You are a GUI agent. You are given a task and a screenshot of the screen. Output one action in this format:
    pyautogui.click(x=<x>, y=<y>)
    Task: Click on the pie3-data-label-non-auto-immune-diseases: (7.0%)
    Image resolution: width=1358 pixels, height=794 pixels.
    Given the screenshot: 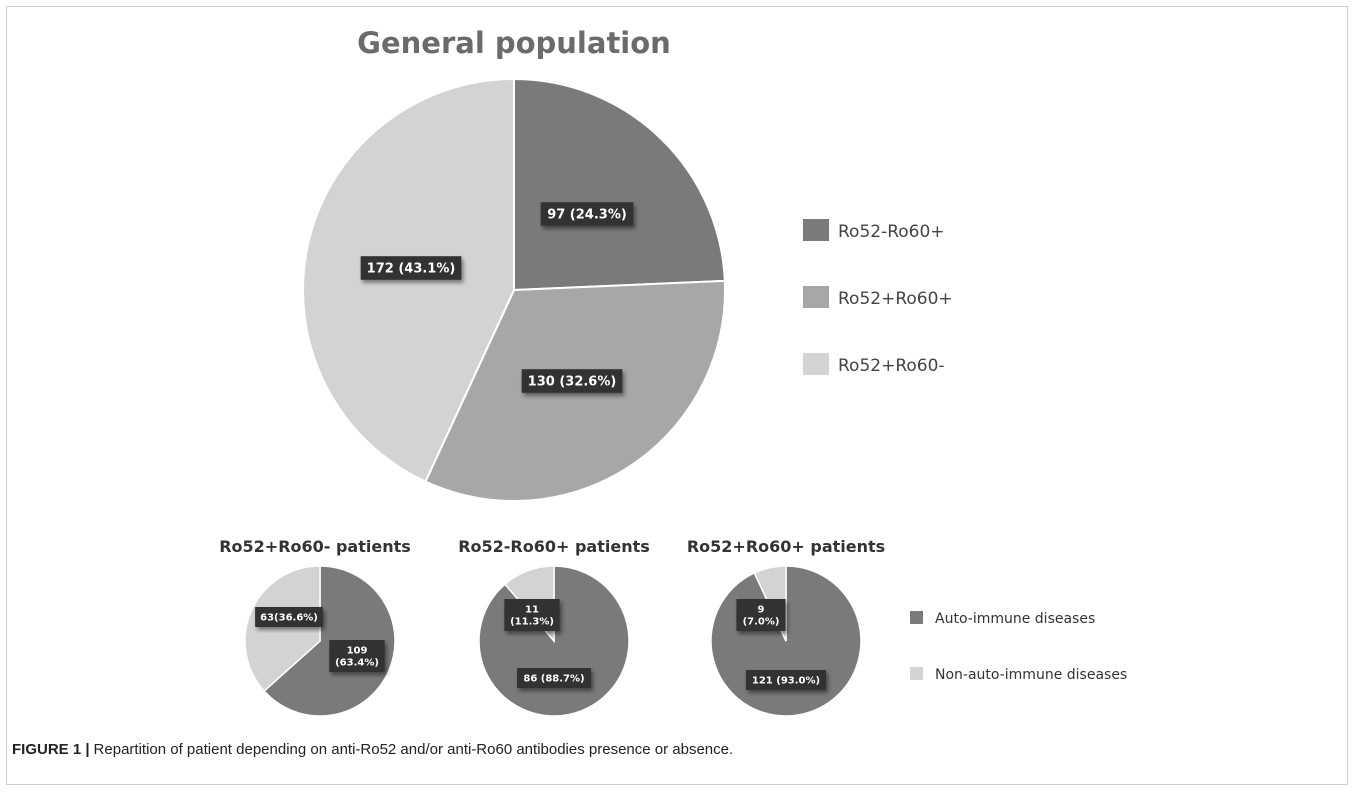 What is the action you would take?
    pyautogui.click(x=761, y=622)
    